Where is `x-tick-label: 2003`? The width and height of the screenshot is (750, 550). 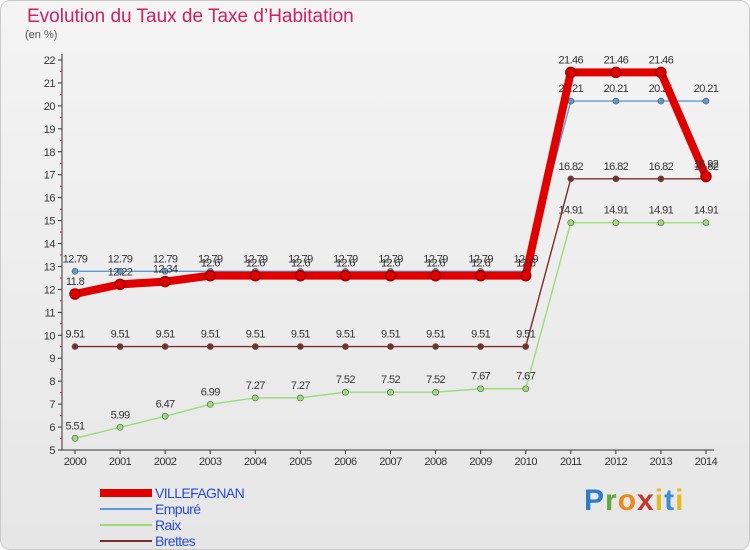 x-tick-label: 2003 is located at coordinates (210, 462).